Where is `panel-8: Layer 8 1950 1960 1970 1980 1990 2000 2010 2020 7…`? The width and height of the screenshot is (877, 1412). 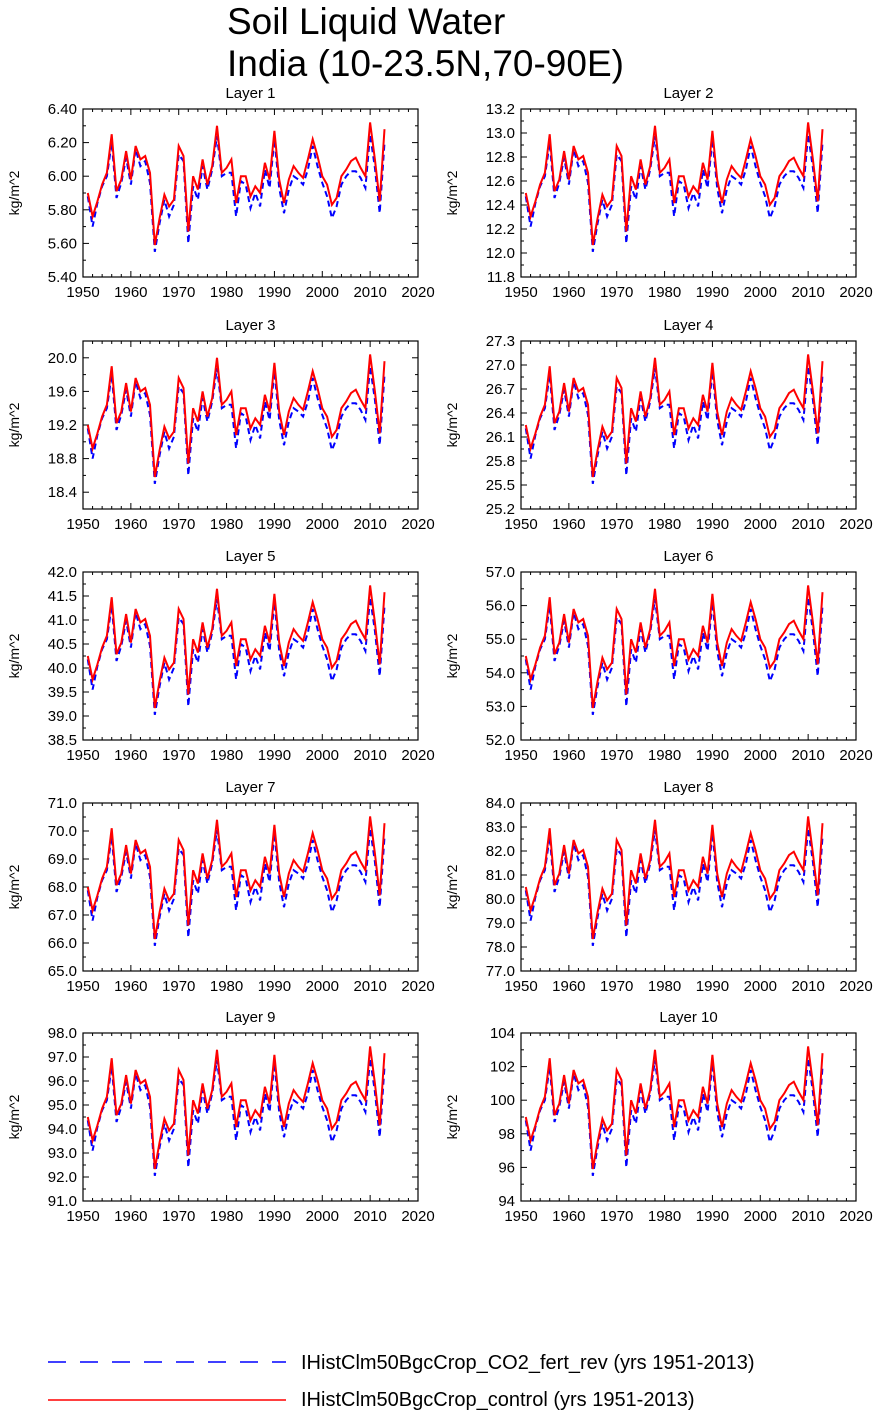
panel-8: Layer 8 1950 1960 1970 1980 1990 2000 2010 2020 7… is located at coordinates (658, 887).